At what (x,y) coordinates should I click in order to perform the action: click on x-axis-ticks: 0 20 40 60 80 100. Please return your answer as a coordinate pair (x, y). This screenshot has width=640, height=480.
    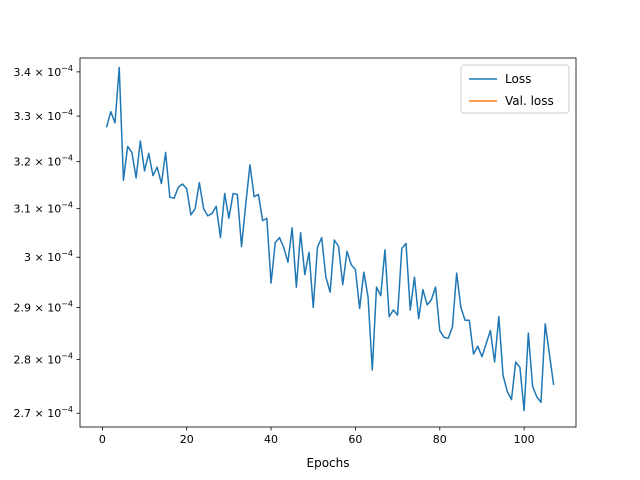
    Looking at the image, I should click on (317, 436).